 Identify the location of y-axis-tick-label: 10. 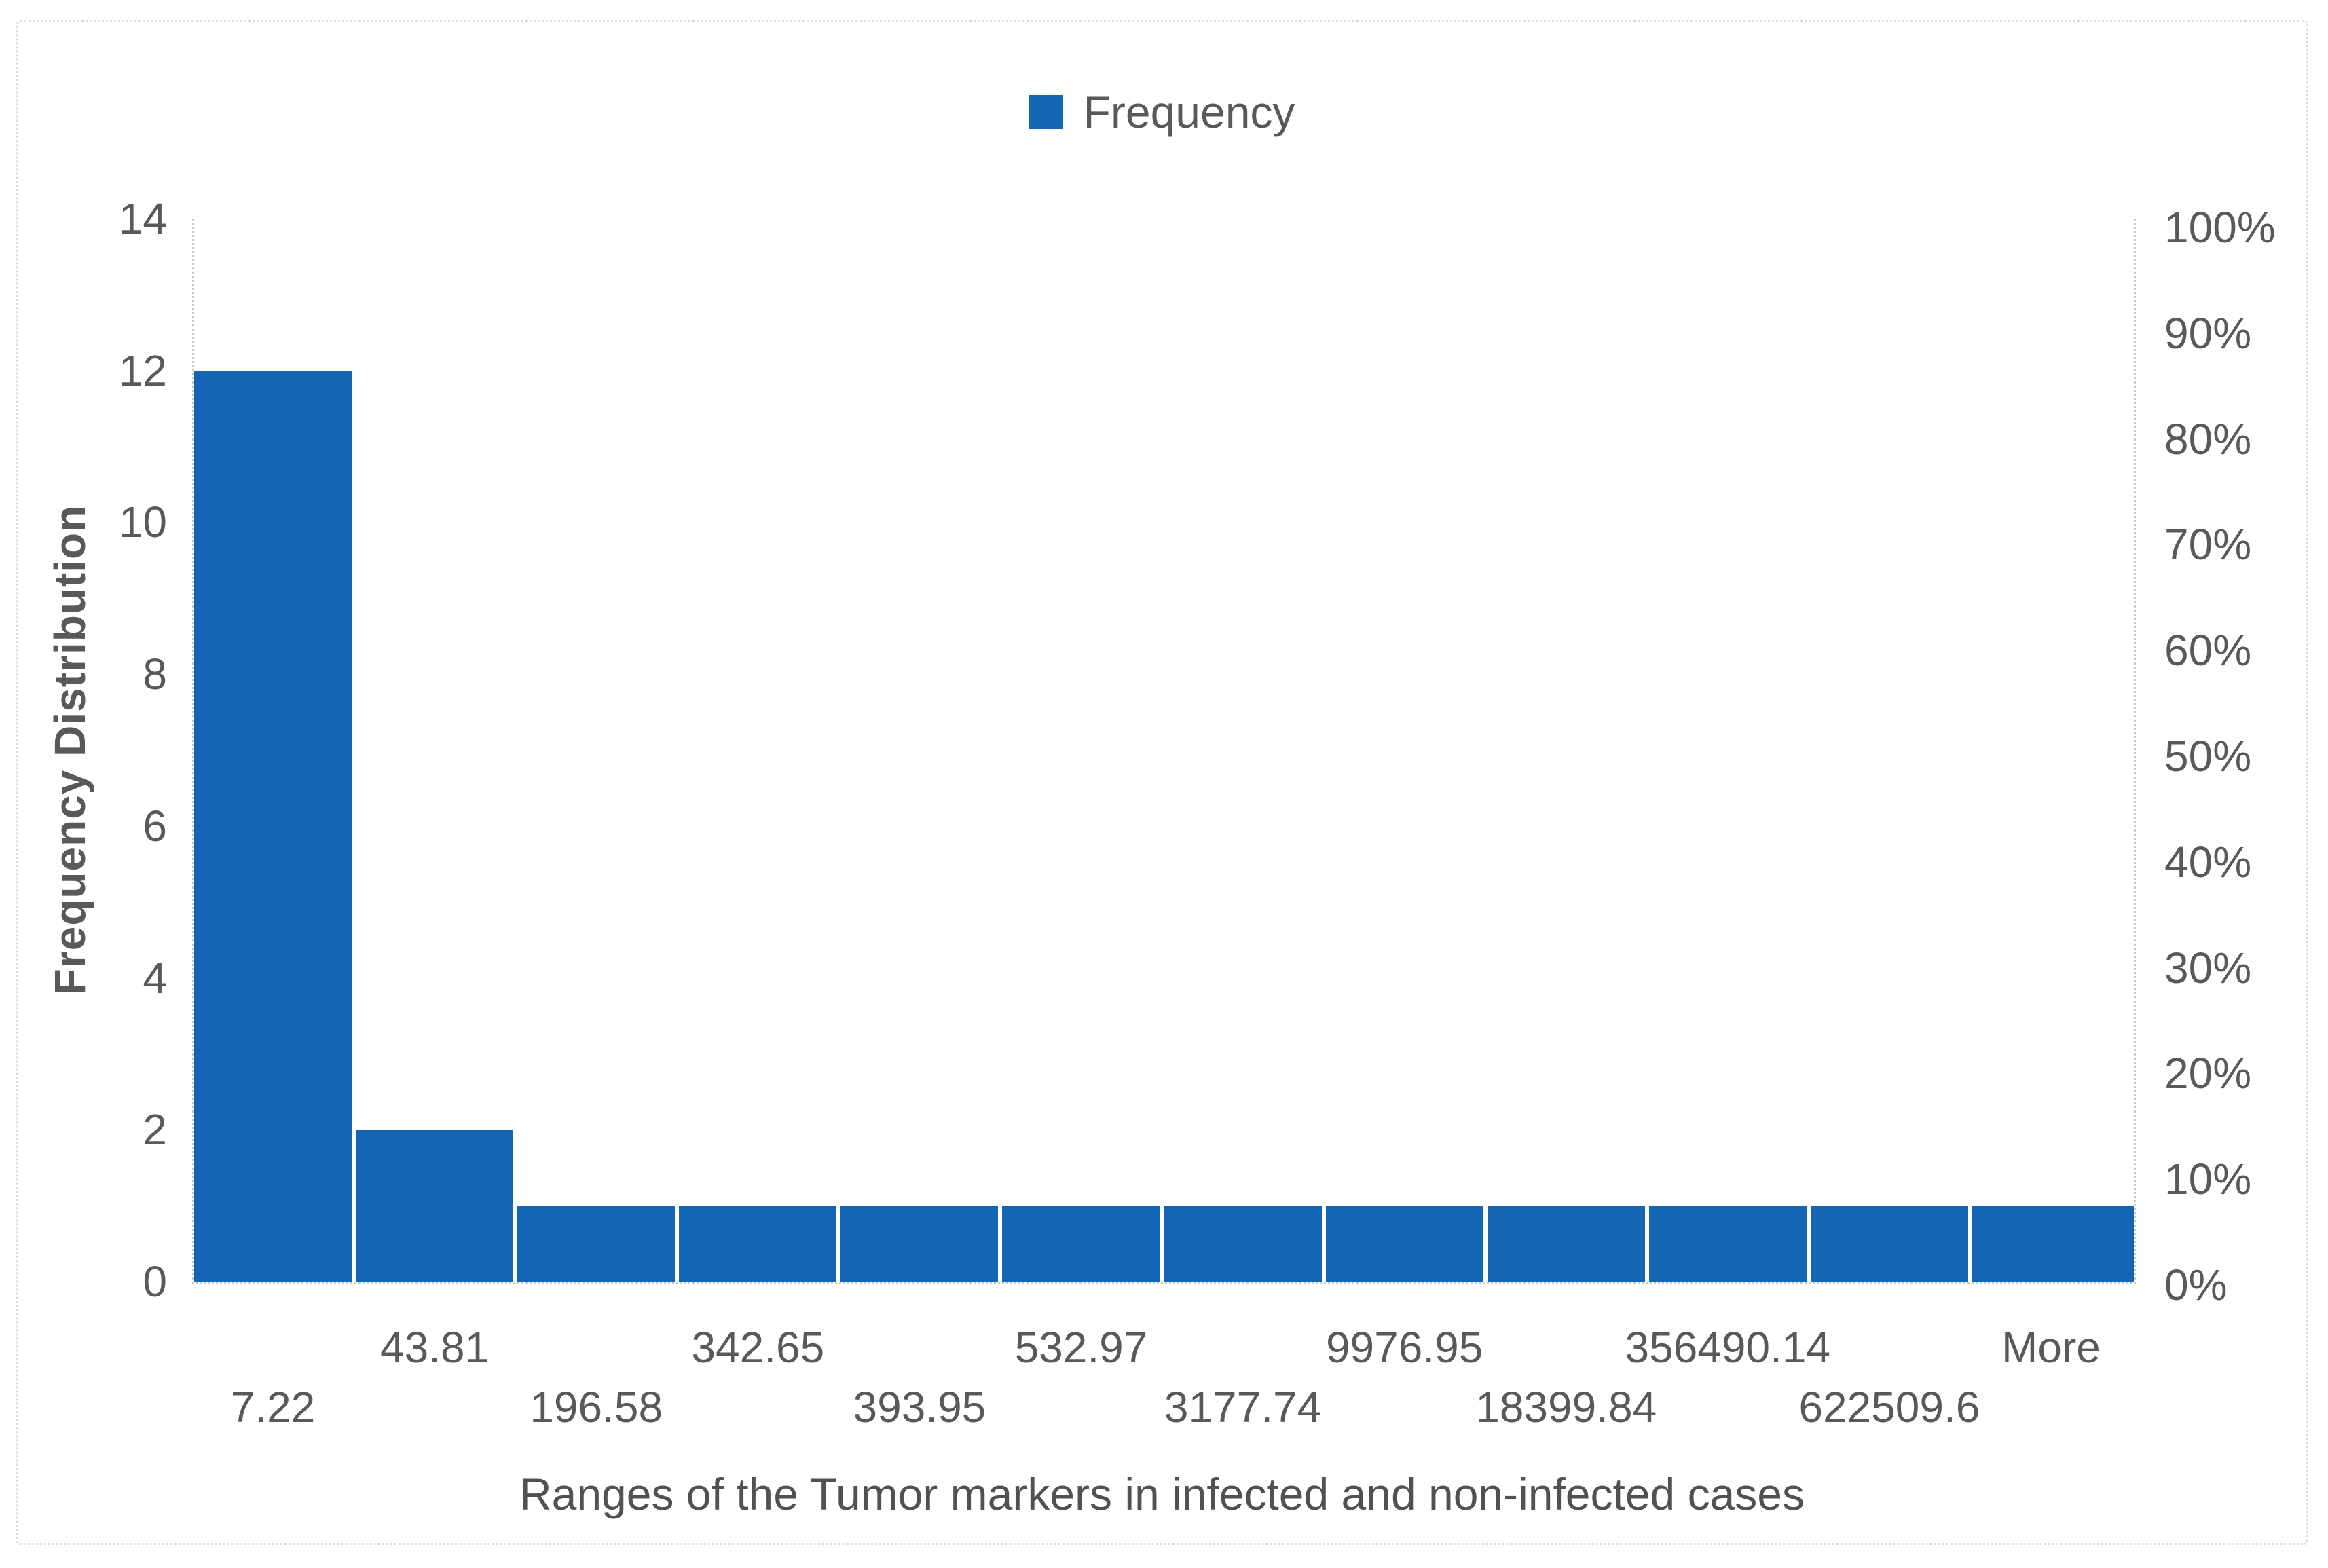
(142, 523).